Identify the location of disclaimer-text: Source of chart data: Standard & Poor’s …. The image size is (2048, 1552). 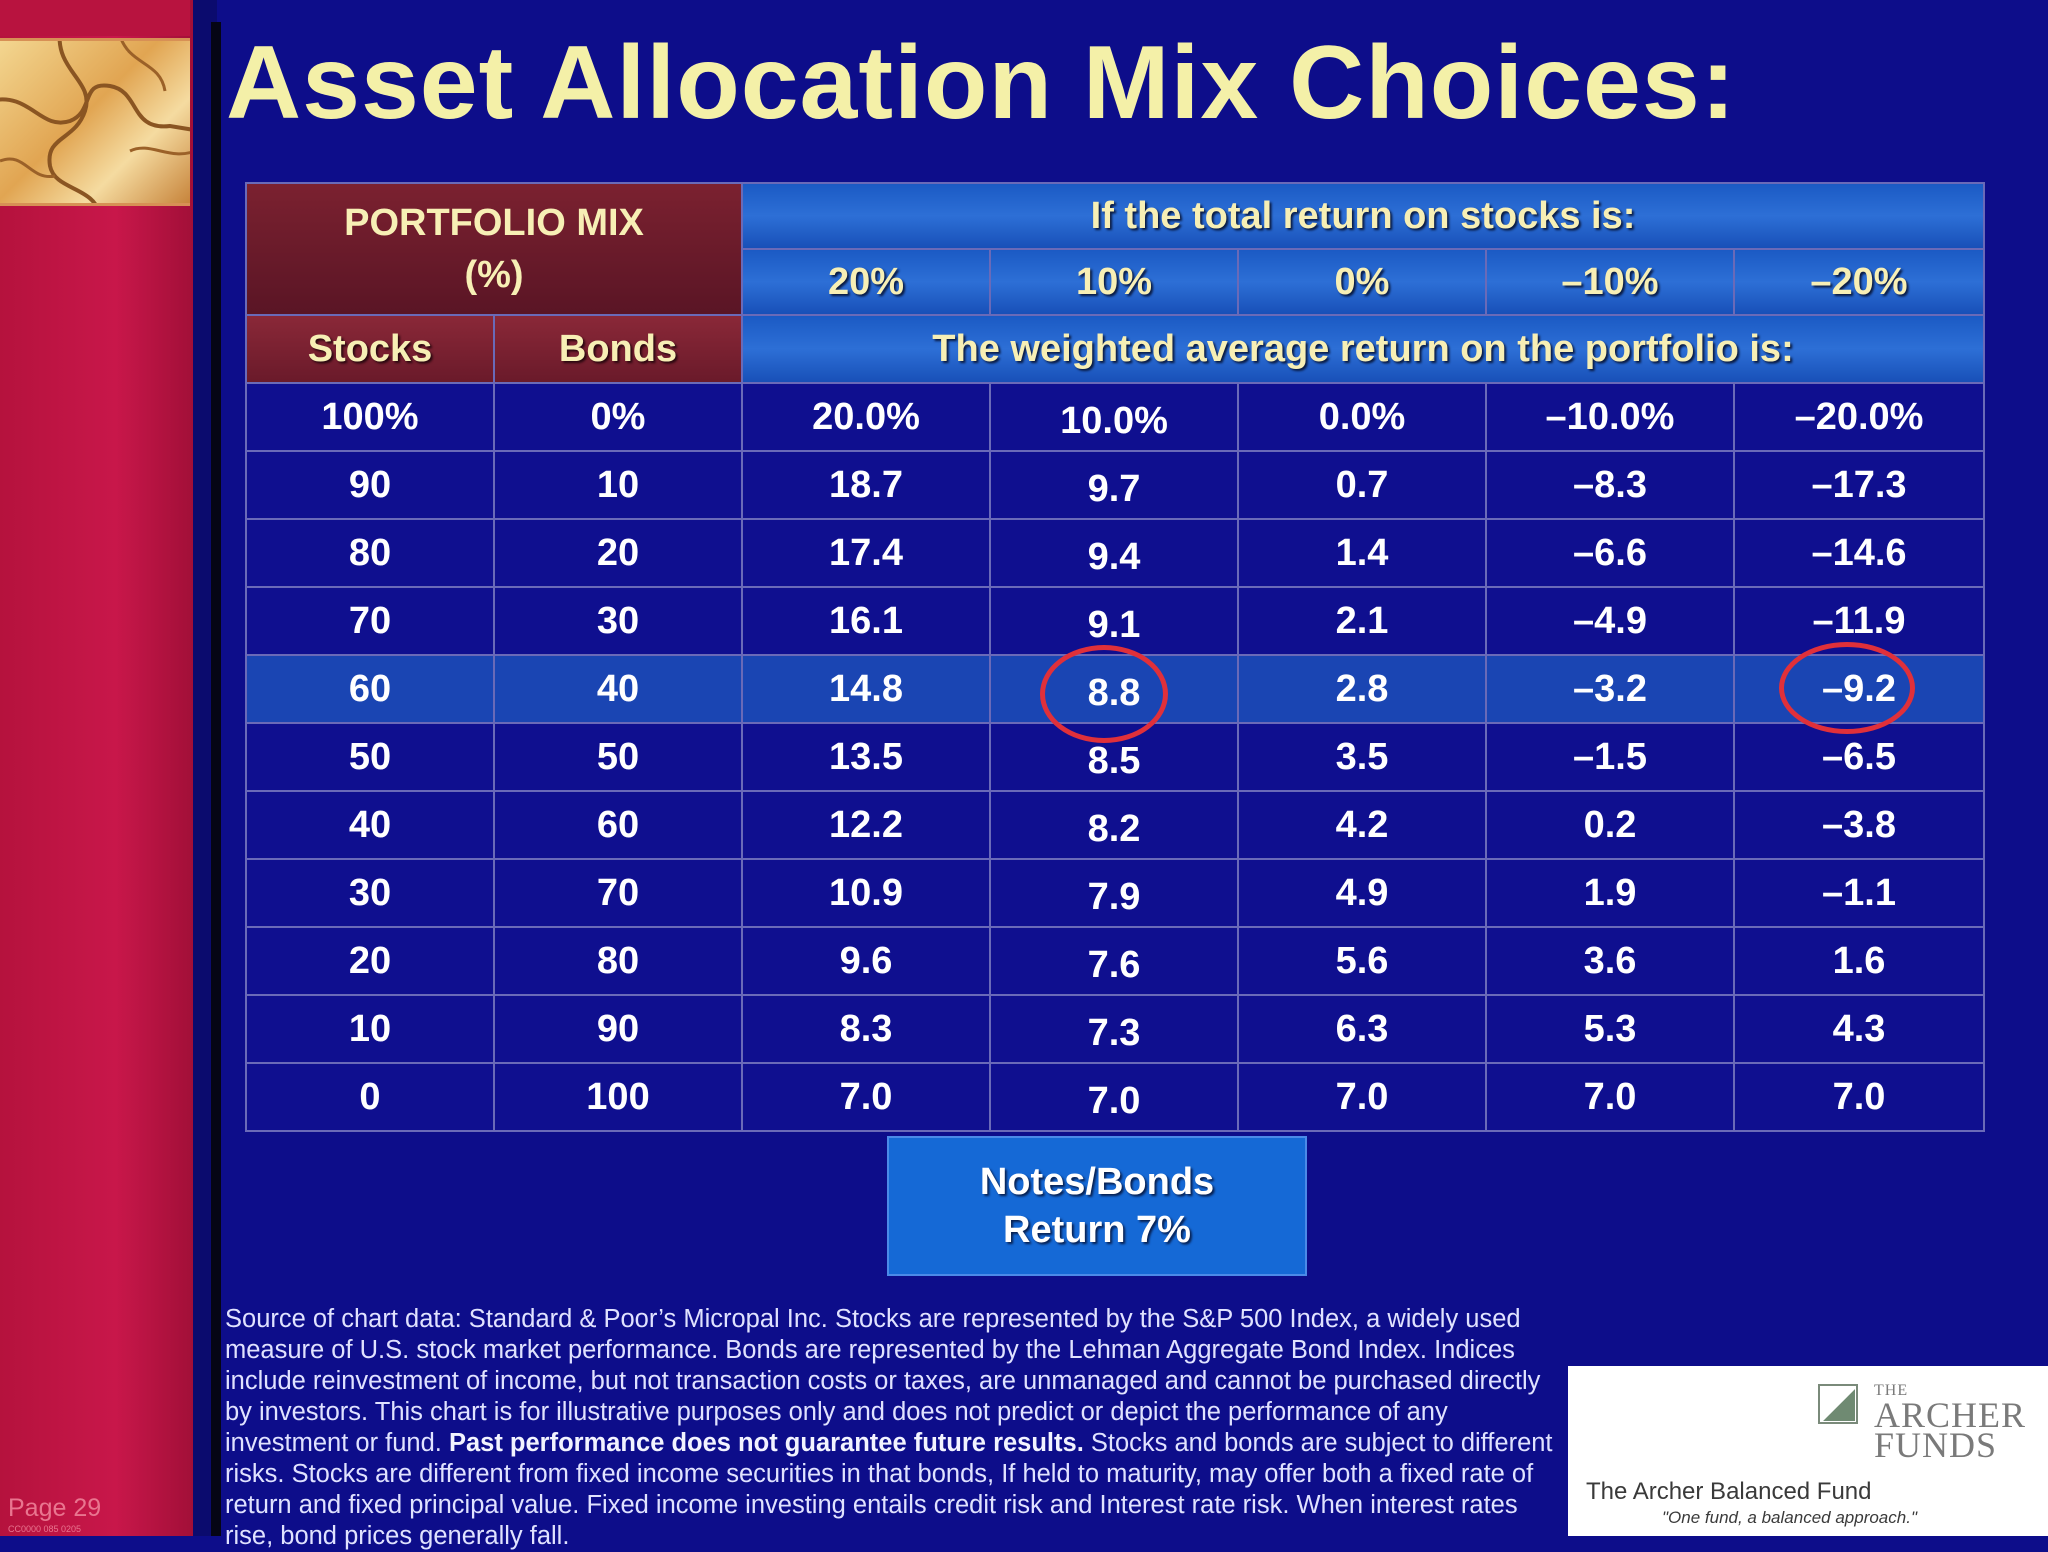
(895, 1428).